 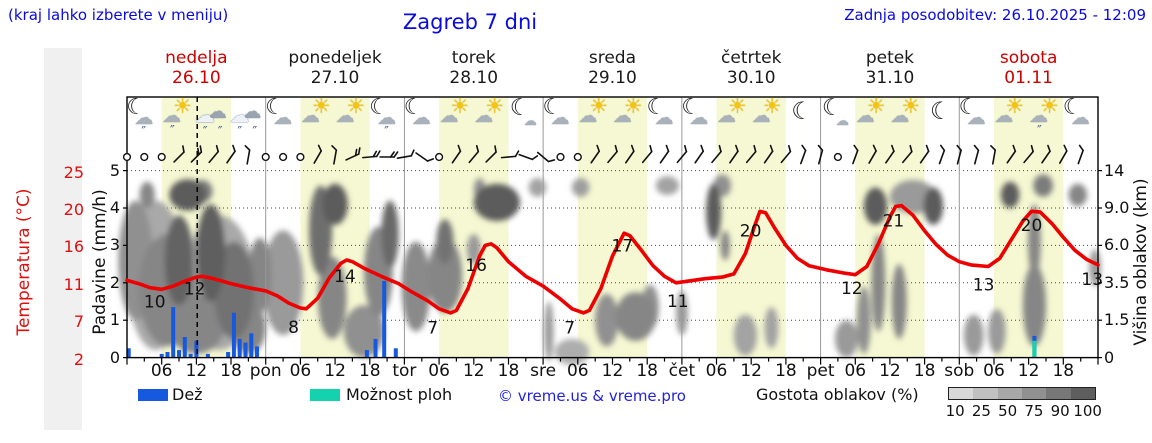 What do you see at coordinates (473, 58) in the screenshot?
I see `day-name: torek` at bounding box center [473, 58].